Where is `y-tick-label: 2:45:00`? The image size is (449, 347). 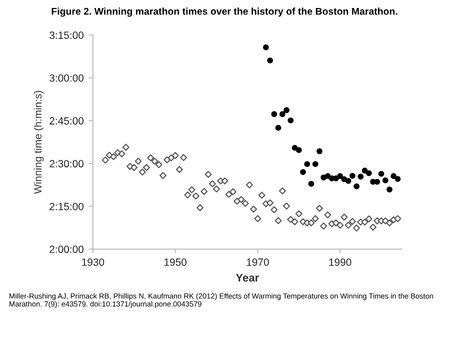
y-tick-label: 2:45:00 is located at coordinates (67, 121).